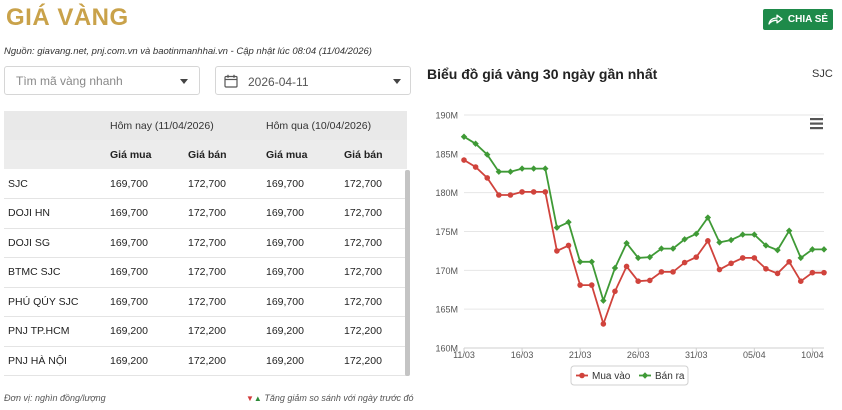  I want to click on table-row: PHÚ QÚY SJC 169,700 172,700 169,700 172,700, so click(205, 302).